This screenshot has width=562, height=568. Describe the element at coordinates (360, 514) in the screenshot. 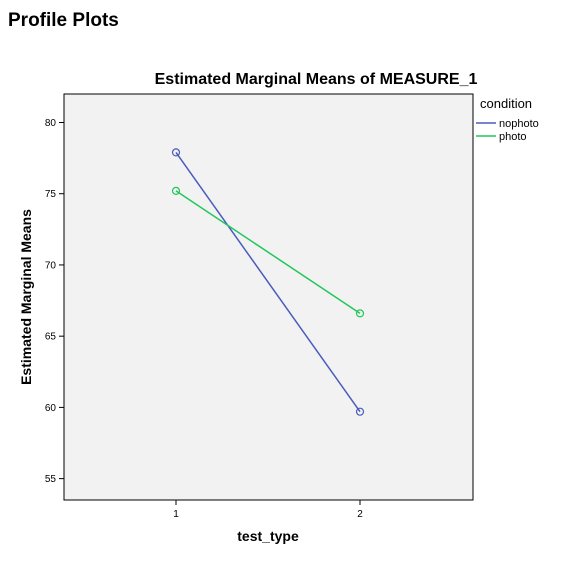

I see `x-tick-label: 2` at that location.